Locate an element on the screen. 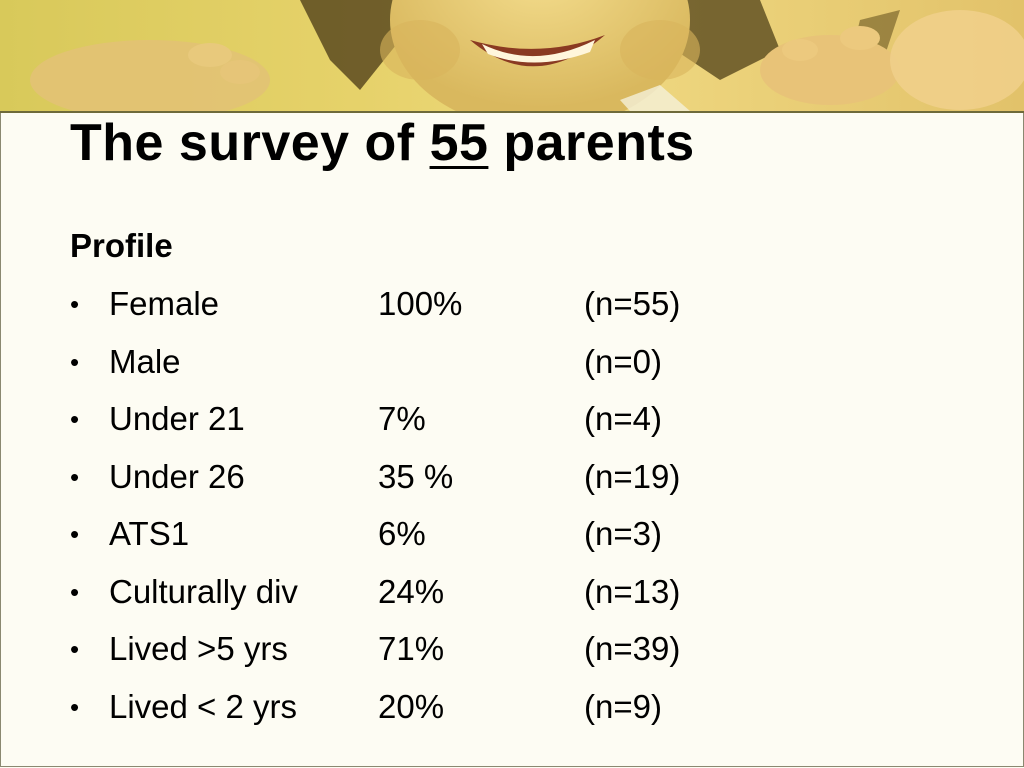 This screenshot has width=1024, height=768. slide-title: The survey of 55 parents is located at coordinates (382, 143).